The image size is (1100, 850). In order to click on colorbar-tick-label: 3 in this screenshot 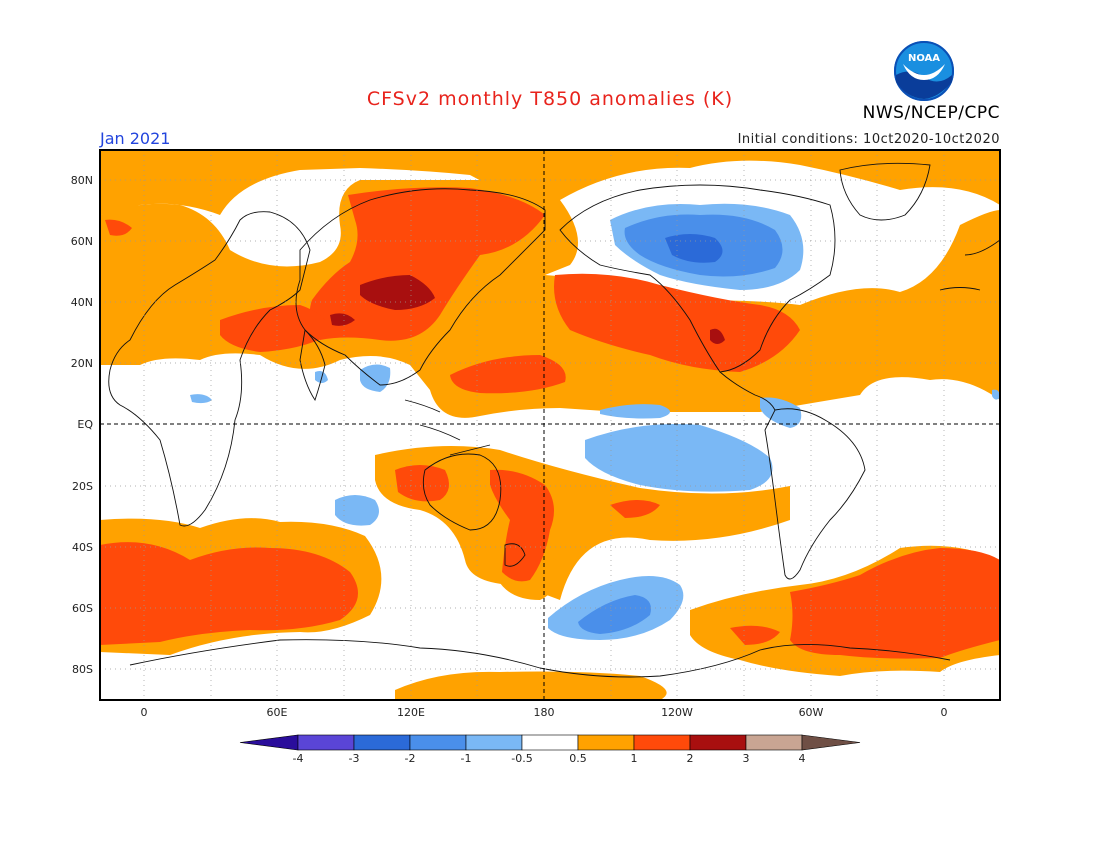, I will do `click(746, 758)`.